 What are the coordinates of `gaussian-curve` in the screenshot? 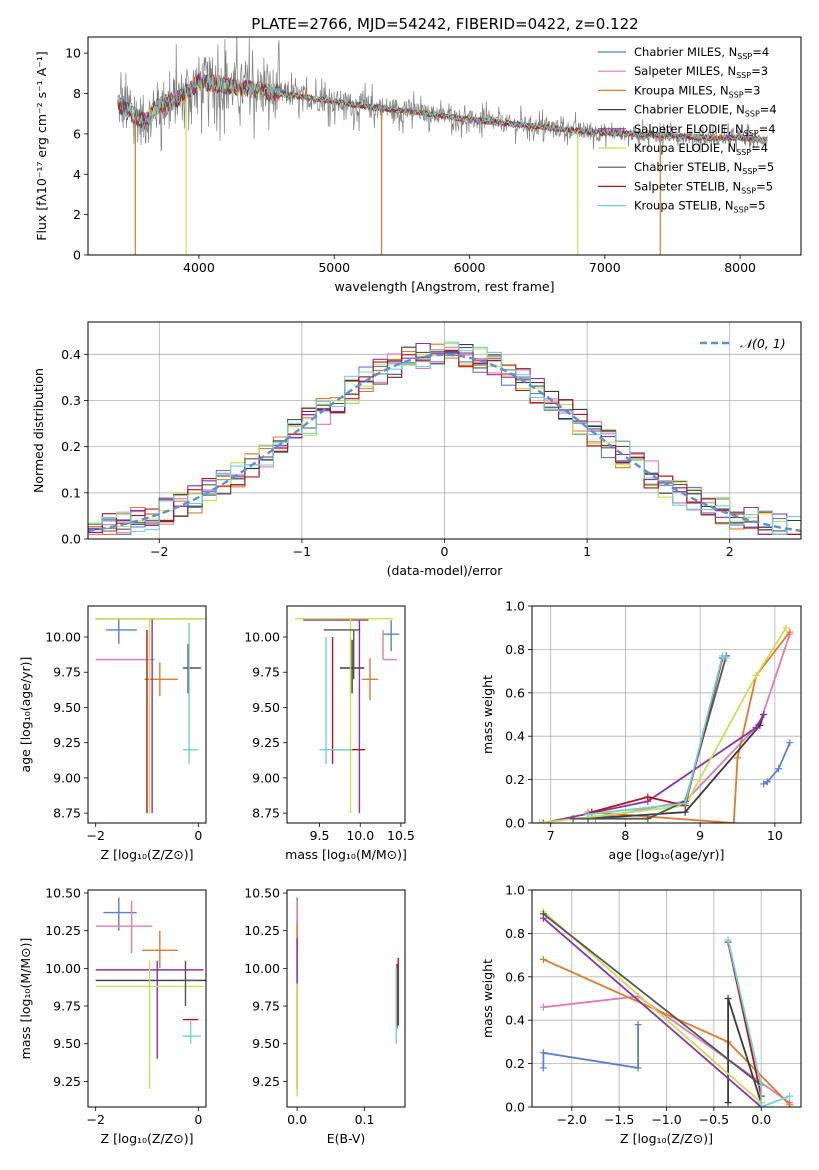 It's located at (444, 443).